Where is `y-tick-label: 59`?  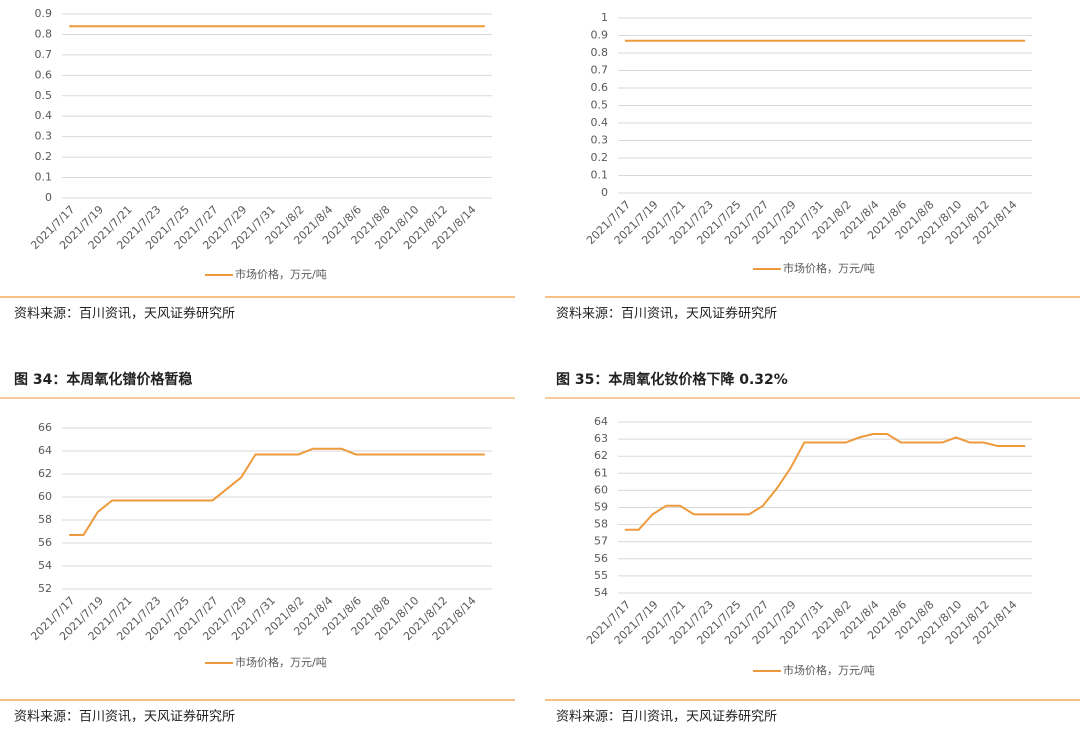 y-tick-label: 59 is located at coordinates (601, 507).